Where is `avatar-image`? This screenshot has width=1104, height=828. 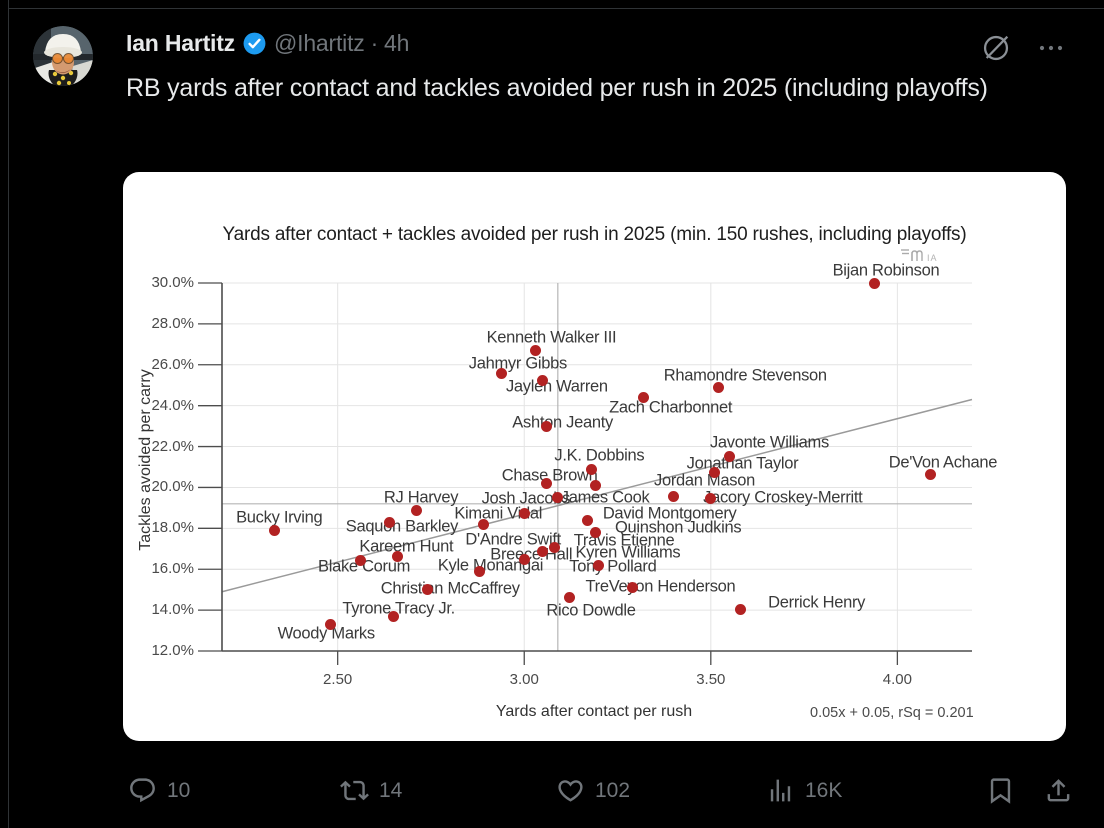
avatar-image is located at coordinates (63, 56).